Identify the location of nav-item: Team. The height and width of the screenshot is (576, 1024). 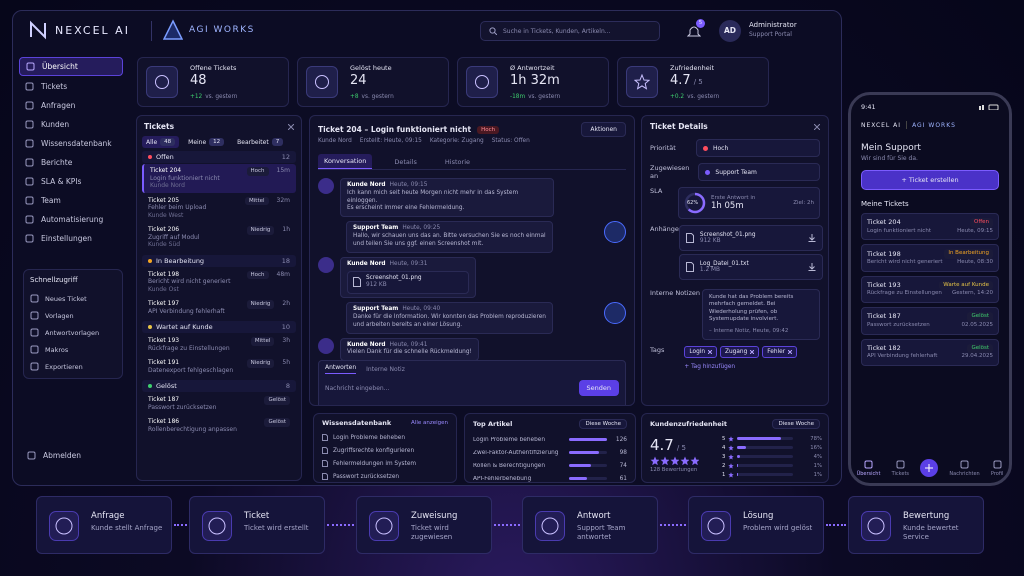
(71, 200).